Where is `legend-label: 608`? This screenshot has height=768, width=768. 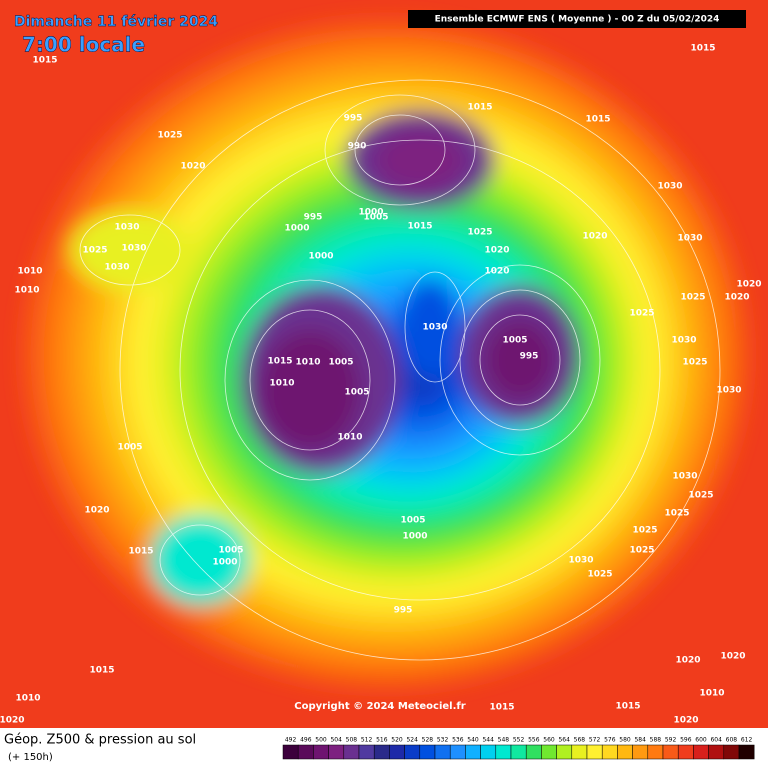 legend-label: 608 is located at coordinates (732, 740).